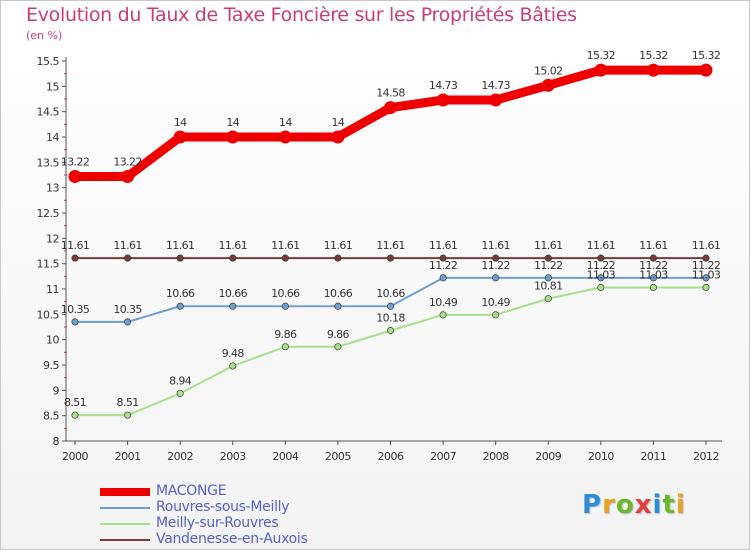 The image size is (750, 550). I want to click on x-tick-label: 2003, so click(233, 456).